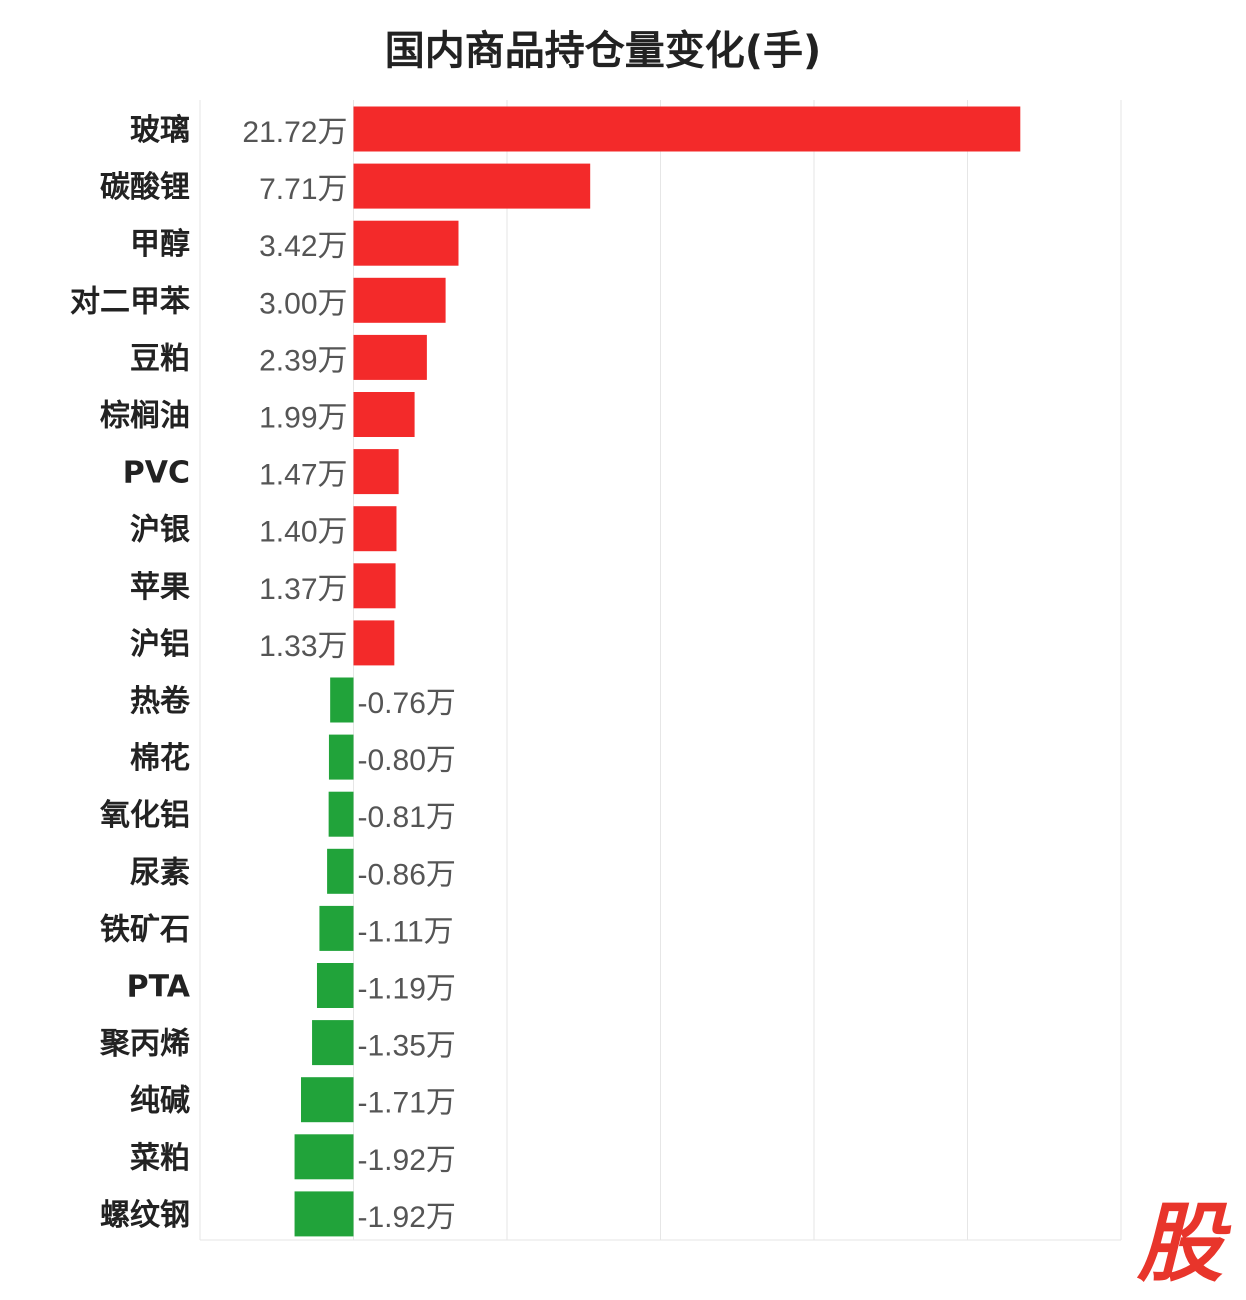 The width and height of the screenshot is (1246, 1300). What do you see at coordinates (407, 817) in the screenshot?
I see `value-label: -0.81万` at bounding box center [407, 817].